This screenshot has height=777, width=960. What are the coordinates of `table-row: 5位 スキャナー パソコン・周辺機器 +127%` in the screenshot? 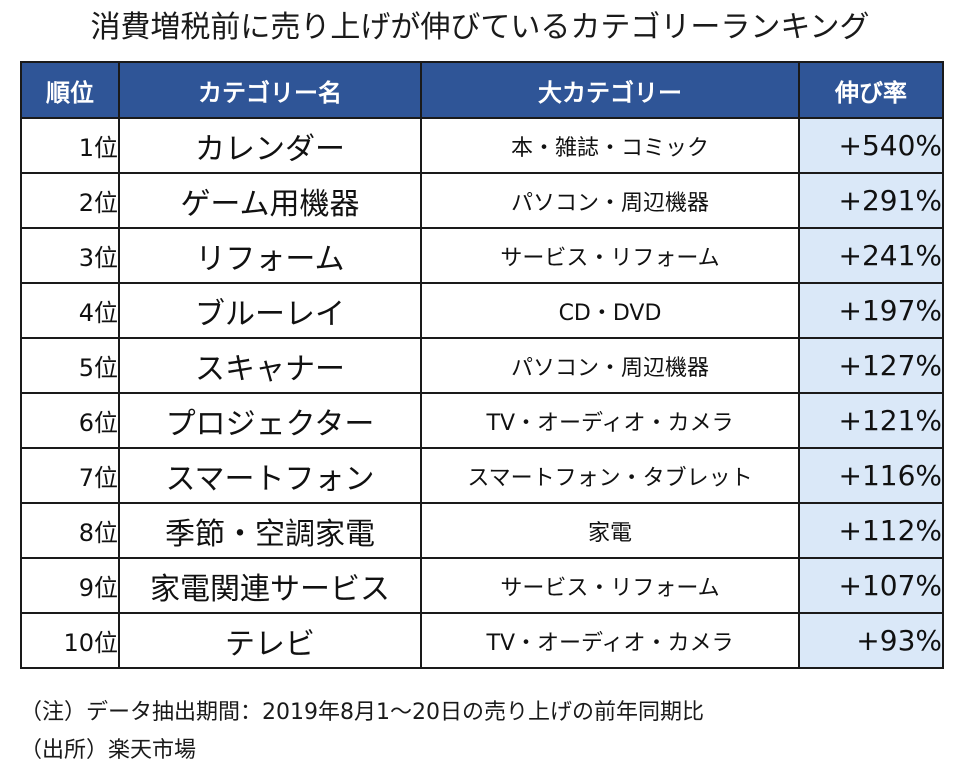 It's located at (482, 365).